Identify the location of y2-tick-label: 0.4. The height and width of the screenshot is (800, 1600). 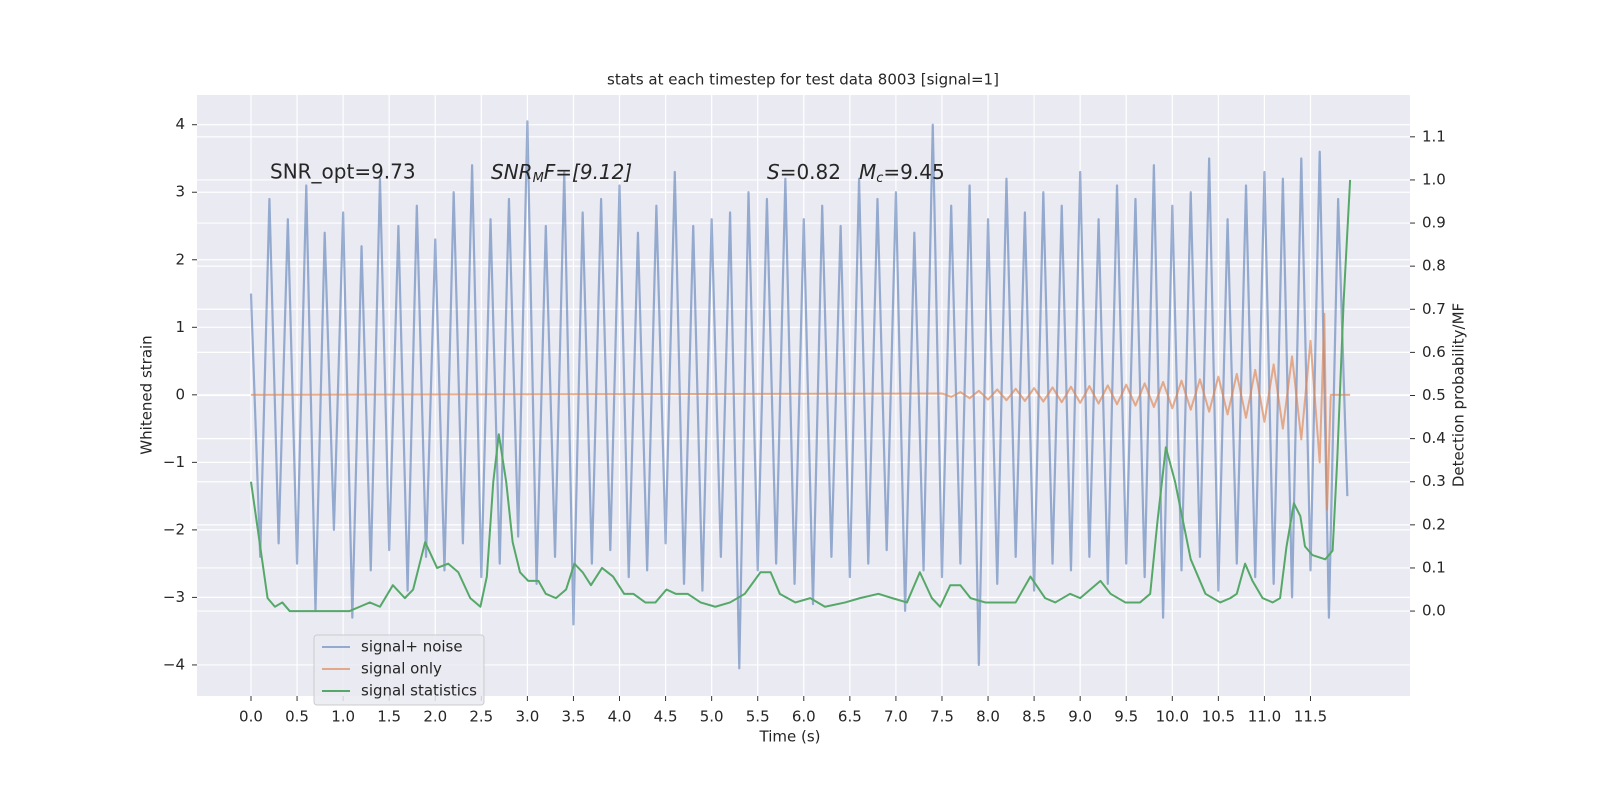
(1434, 438).